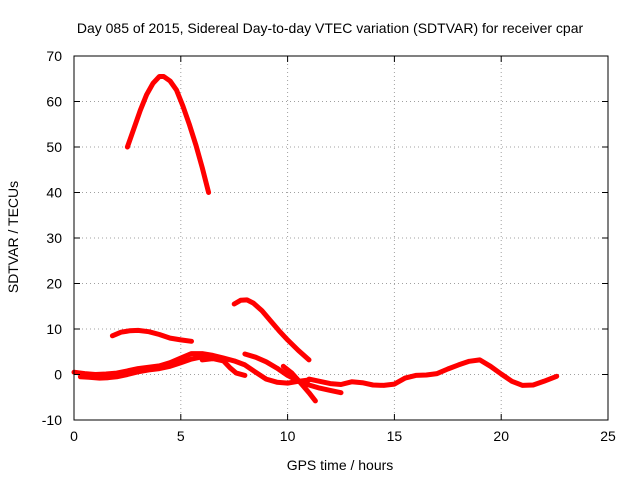 Image resolution: width=640 pixels, height=480 pixels. I want to click on y-tick-label: 40, so click(54, 193).